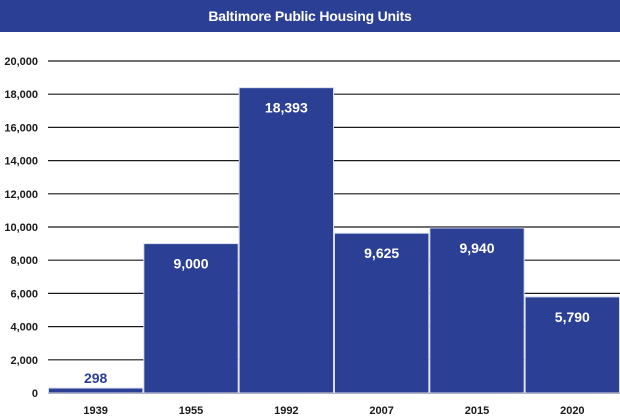 The width and height of the screenshot is (620, 419). What do you see at coordinates (190, 264) in the screenshot?
I see `data-label: 9,000` at bounding box center [190, 264].